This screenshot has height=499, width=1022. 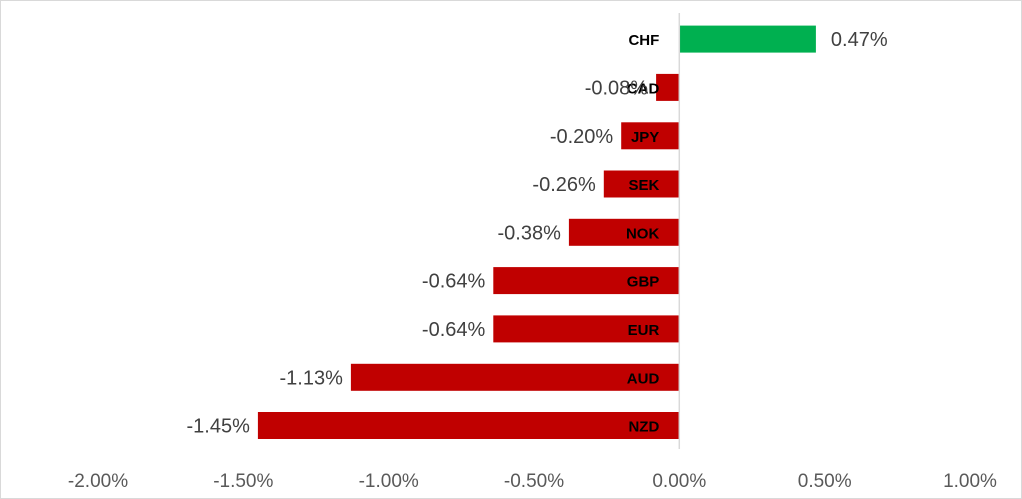 What do you see at coordinates (586, 281) in the screenshot?
I see `bar-gbp` at bounding box center [586, 281].